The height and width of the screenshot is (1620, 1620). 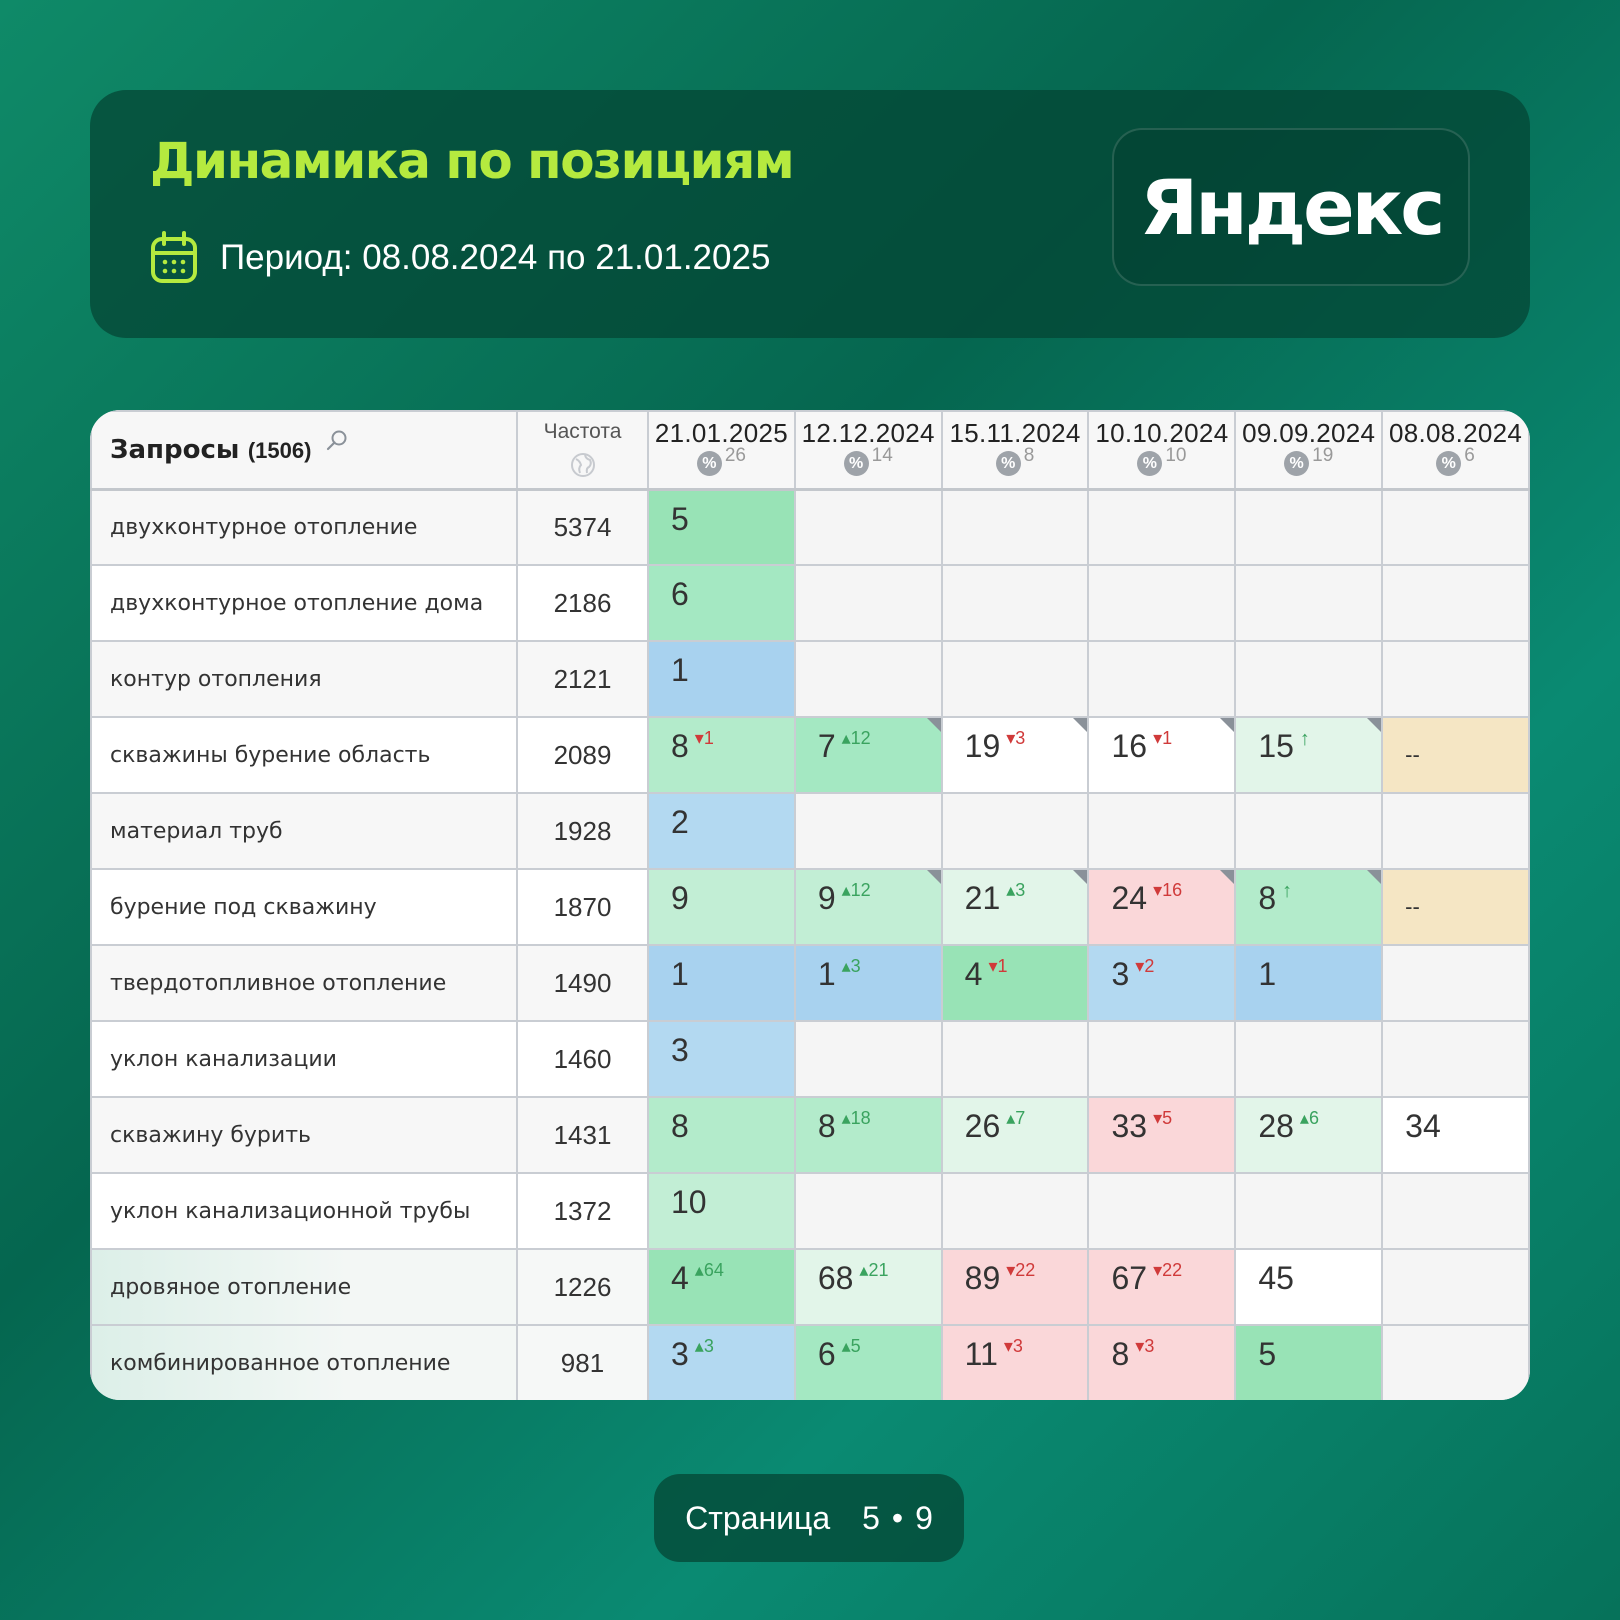 What do you see at coordinates (721, 1059) in the screenshot?
I see `position-cell: 3` at bounding box center [721, 1059].